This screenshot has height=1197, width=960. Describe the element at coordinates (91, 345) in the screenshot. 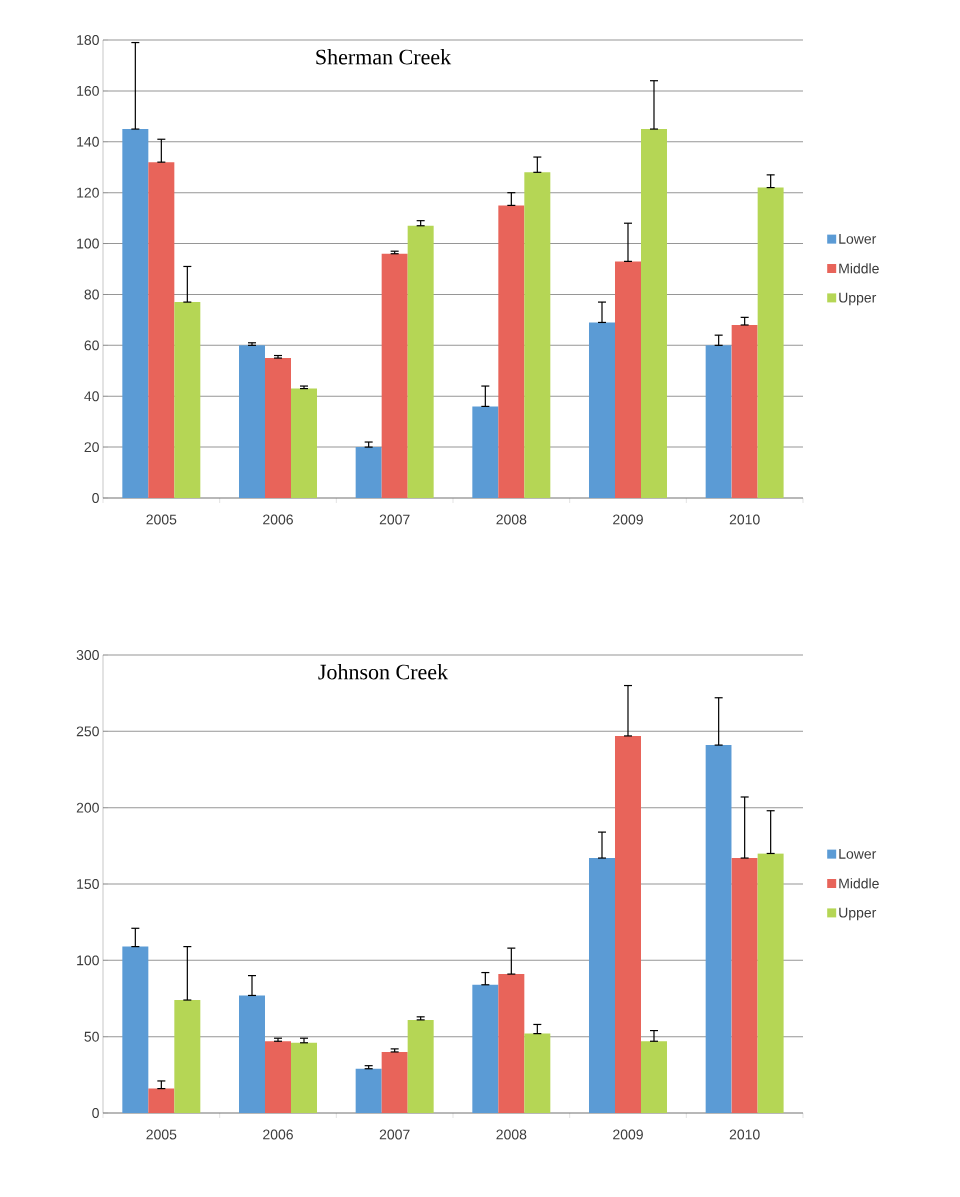

I see `y-tick-label: 60` at that location.